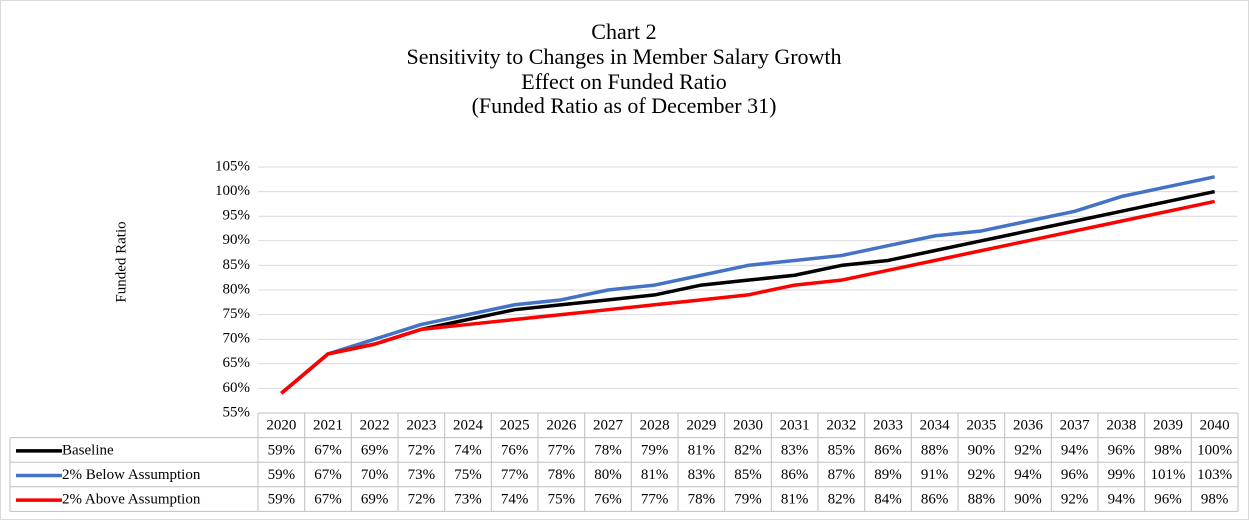 This screenshot has width=1249, height=520. Describe the element at coordinates (1028, 426) in the screenshot. I see `x-tick-label: 2036` at that location.